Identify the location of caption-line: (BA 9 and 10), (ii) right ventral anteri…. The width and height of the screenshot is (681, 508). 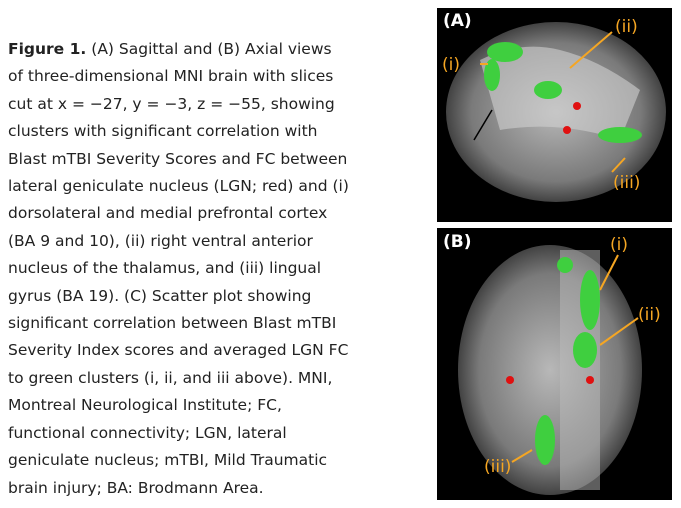
(160, 240).